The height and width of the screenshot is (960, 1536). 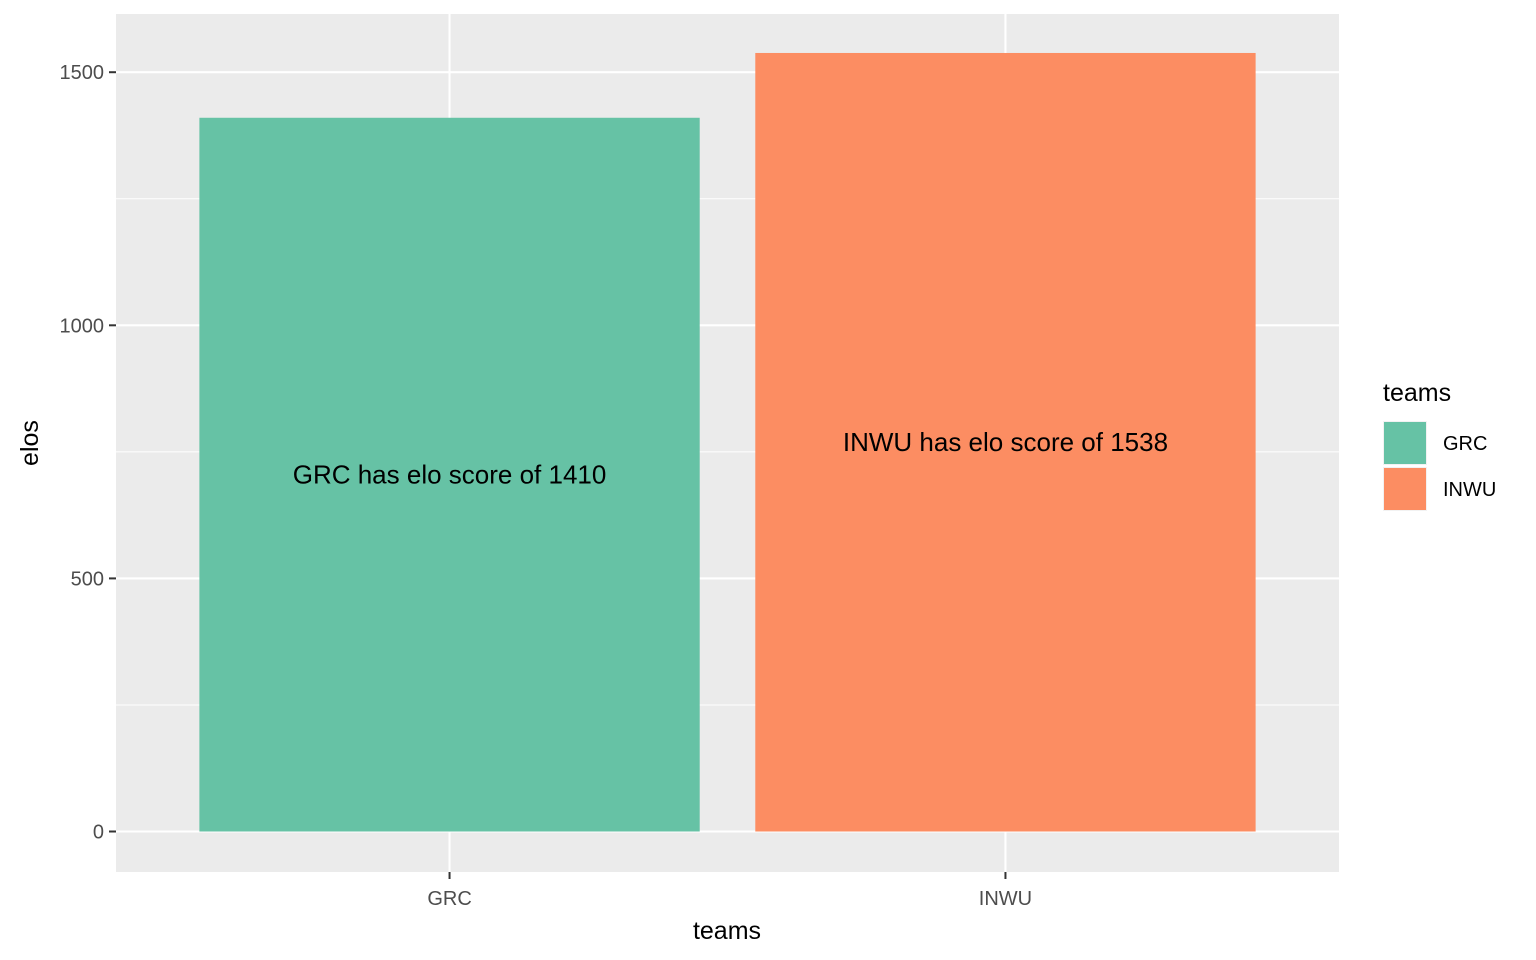 I want to click on y-tick-label: 0, so click(x=98, y=833).